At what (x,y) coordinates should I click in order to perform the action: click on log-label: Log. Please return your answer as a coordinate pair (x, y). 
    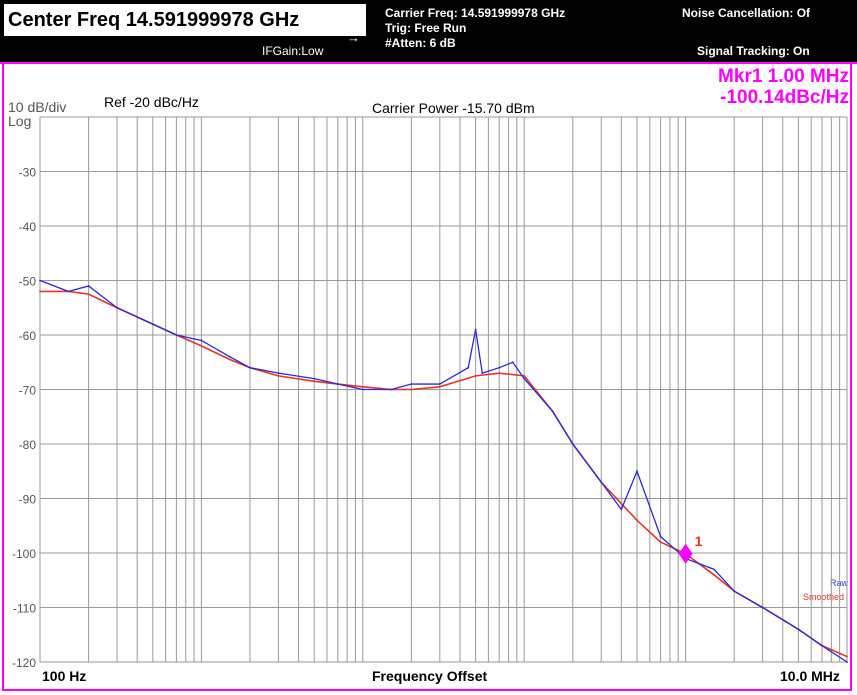
    Looking at the image, I should click on (20, 121).